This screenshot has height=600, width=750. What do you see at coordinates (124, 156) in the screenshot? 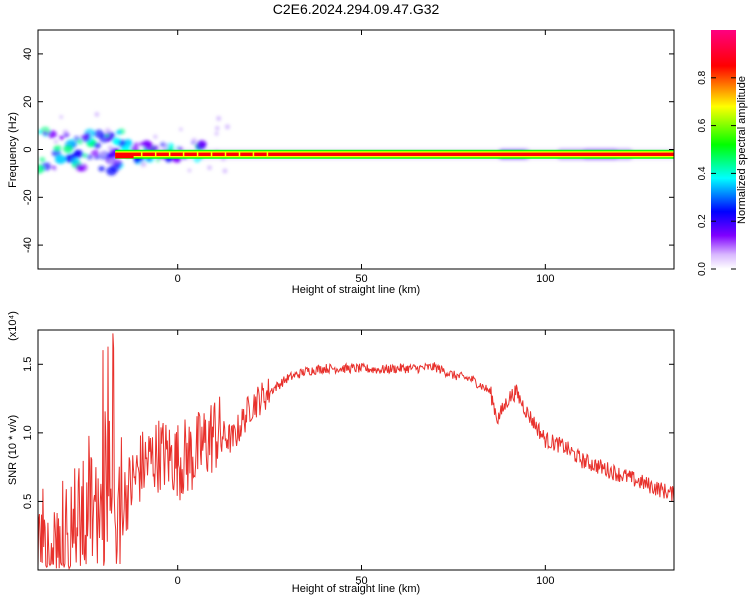
I see `band-start-segment` at bounding box center [124, 156].